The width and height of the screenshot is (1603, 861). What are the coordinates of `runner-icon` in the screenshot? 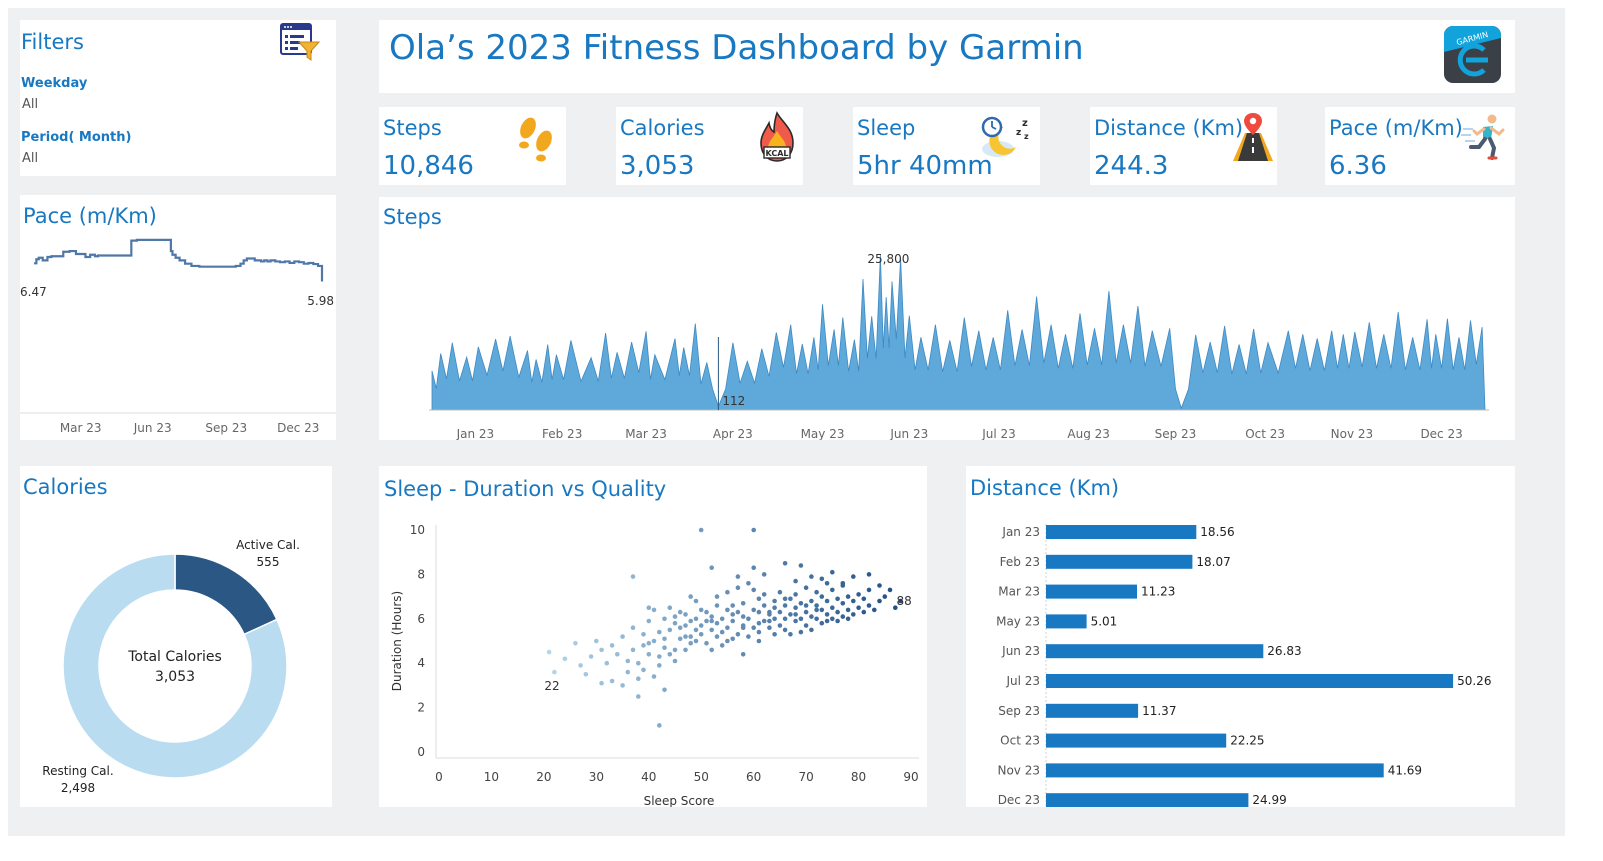 It's located at (1484, 139).